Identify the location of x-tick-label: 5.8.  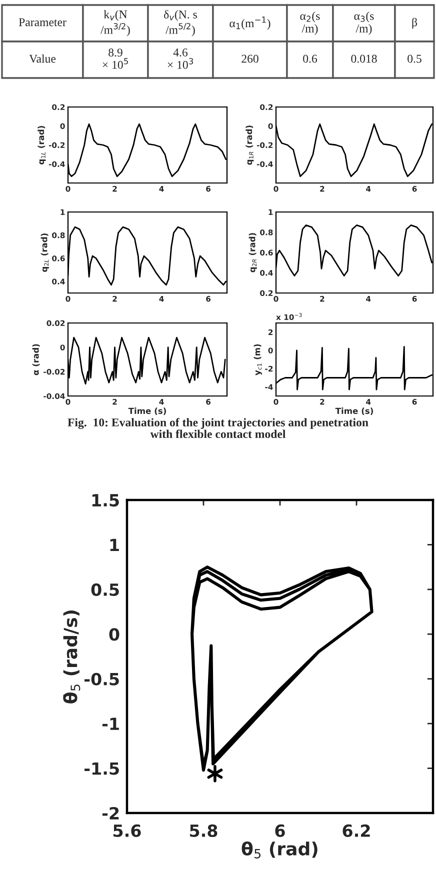
(204, 831).